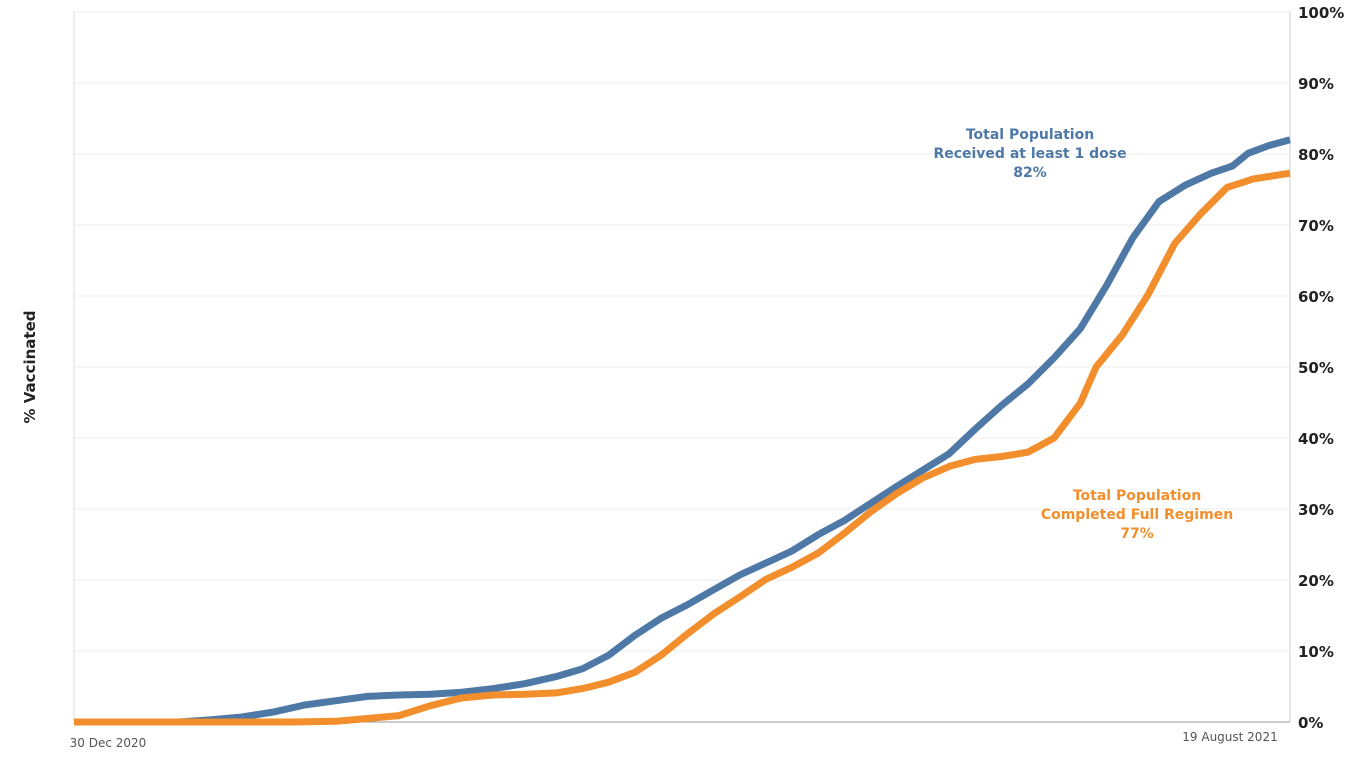 The width and height of the screenshot is (1366, 768). Describe the element at coordinates (1316, 297) in the screenshot. I see `y-tick-label: 60%` at that location.